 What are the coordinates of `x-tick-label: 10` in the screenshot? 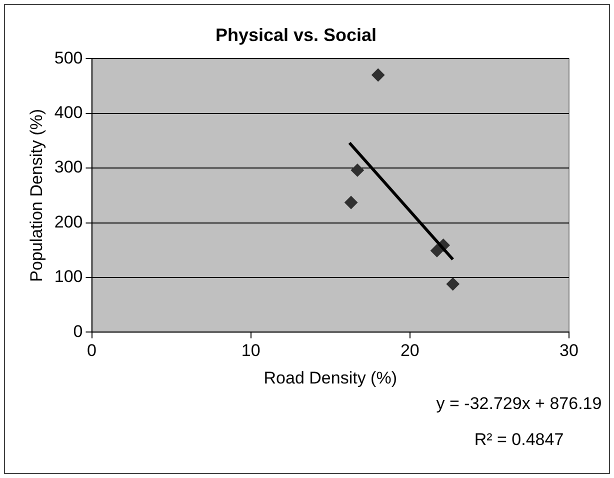 It's located at (250, 350).